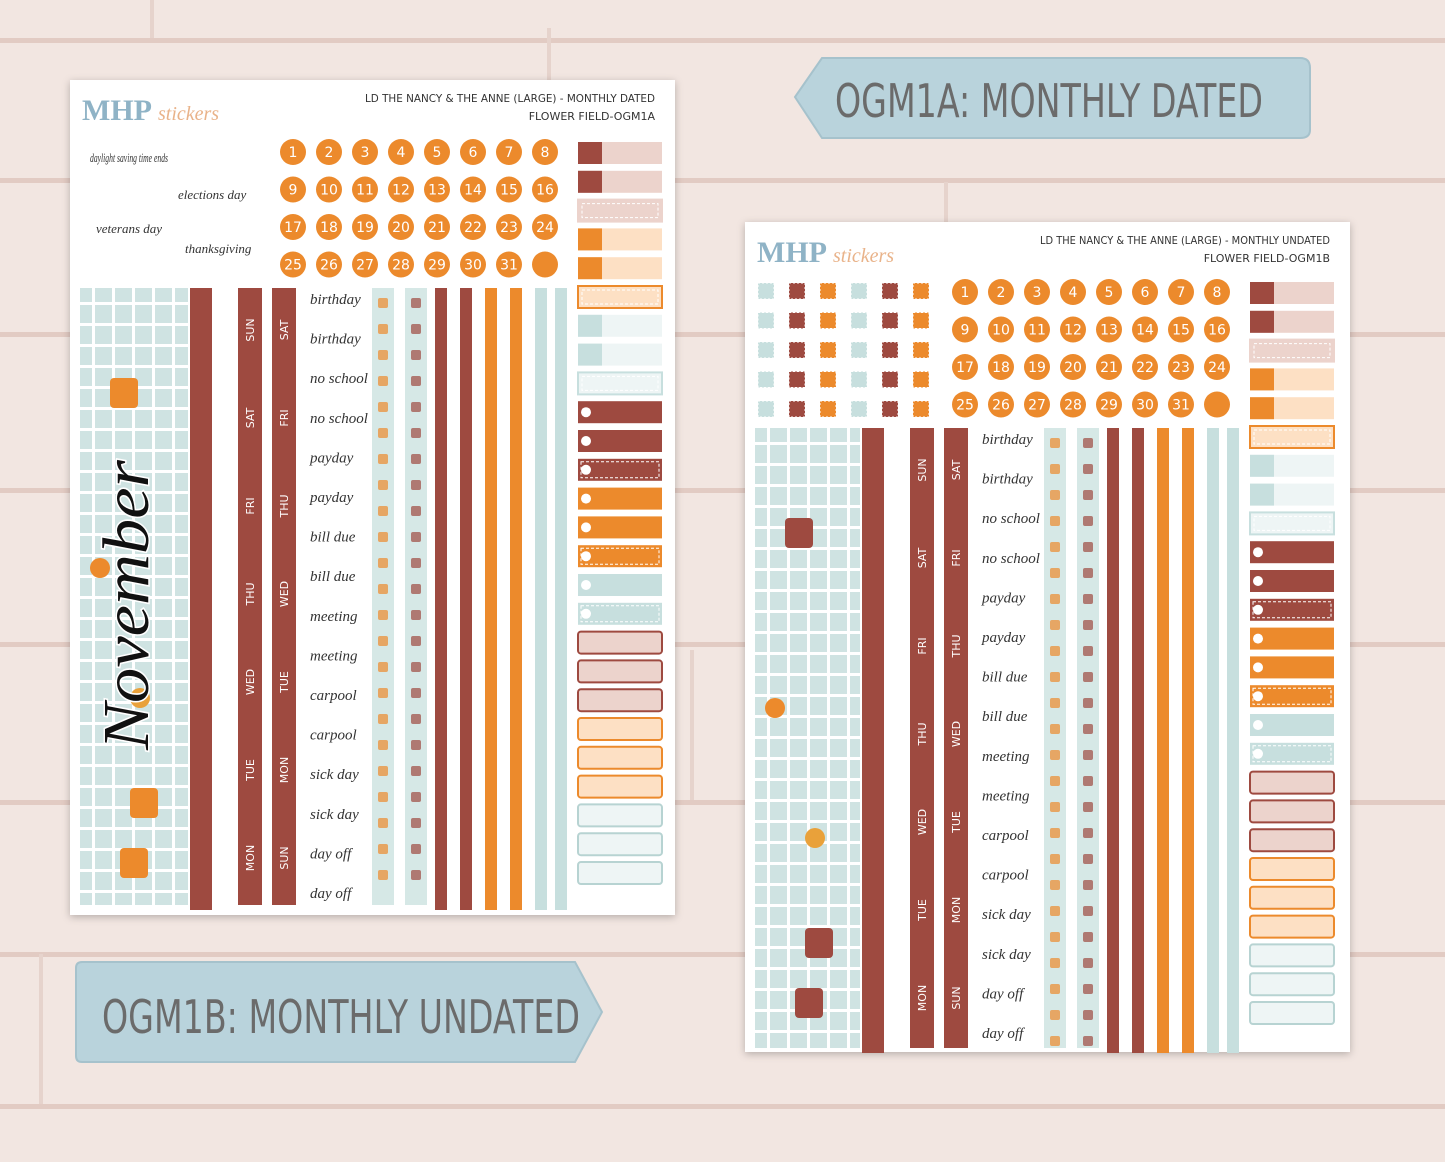 This screenshot has width=1445, height=1162. What do you see at coordinates (545, 264) in the screenshot?
I see `blank-circle` at bounding box center [545, 264].